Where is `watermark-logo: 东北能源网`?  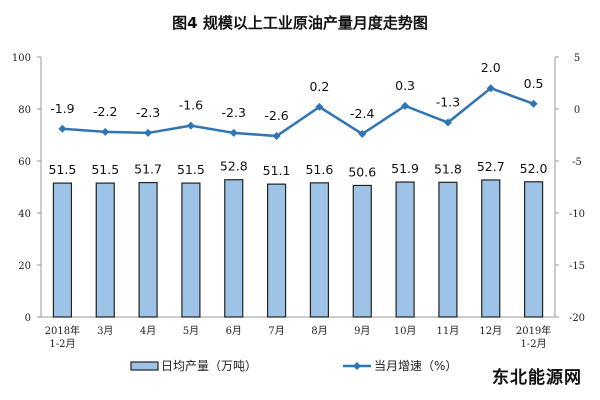 watermark-logo: 东北能源网 is located at coordinates (537, 378).